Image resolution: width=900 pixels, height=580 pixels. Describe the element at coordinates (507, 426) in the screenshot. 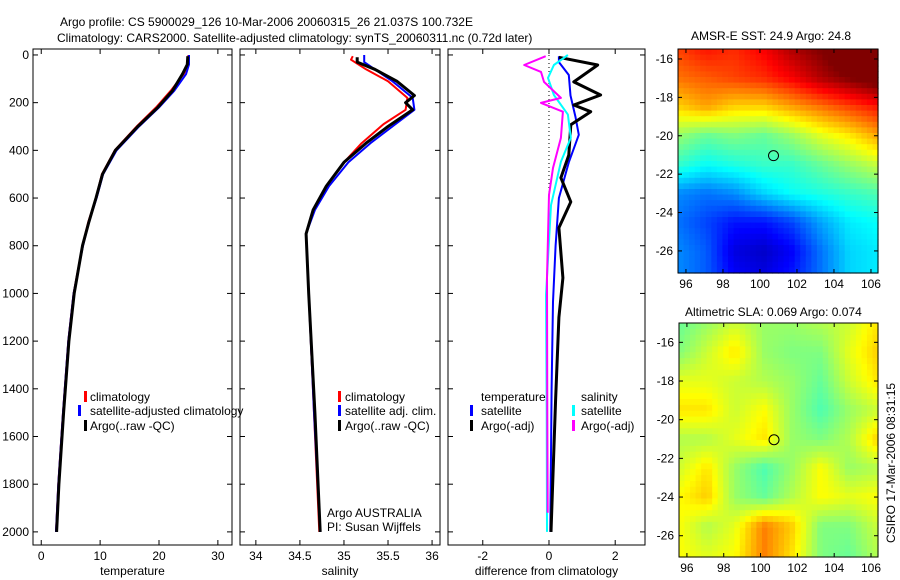

I see `legend-label: Argo(-adj)` at that location.